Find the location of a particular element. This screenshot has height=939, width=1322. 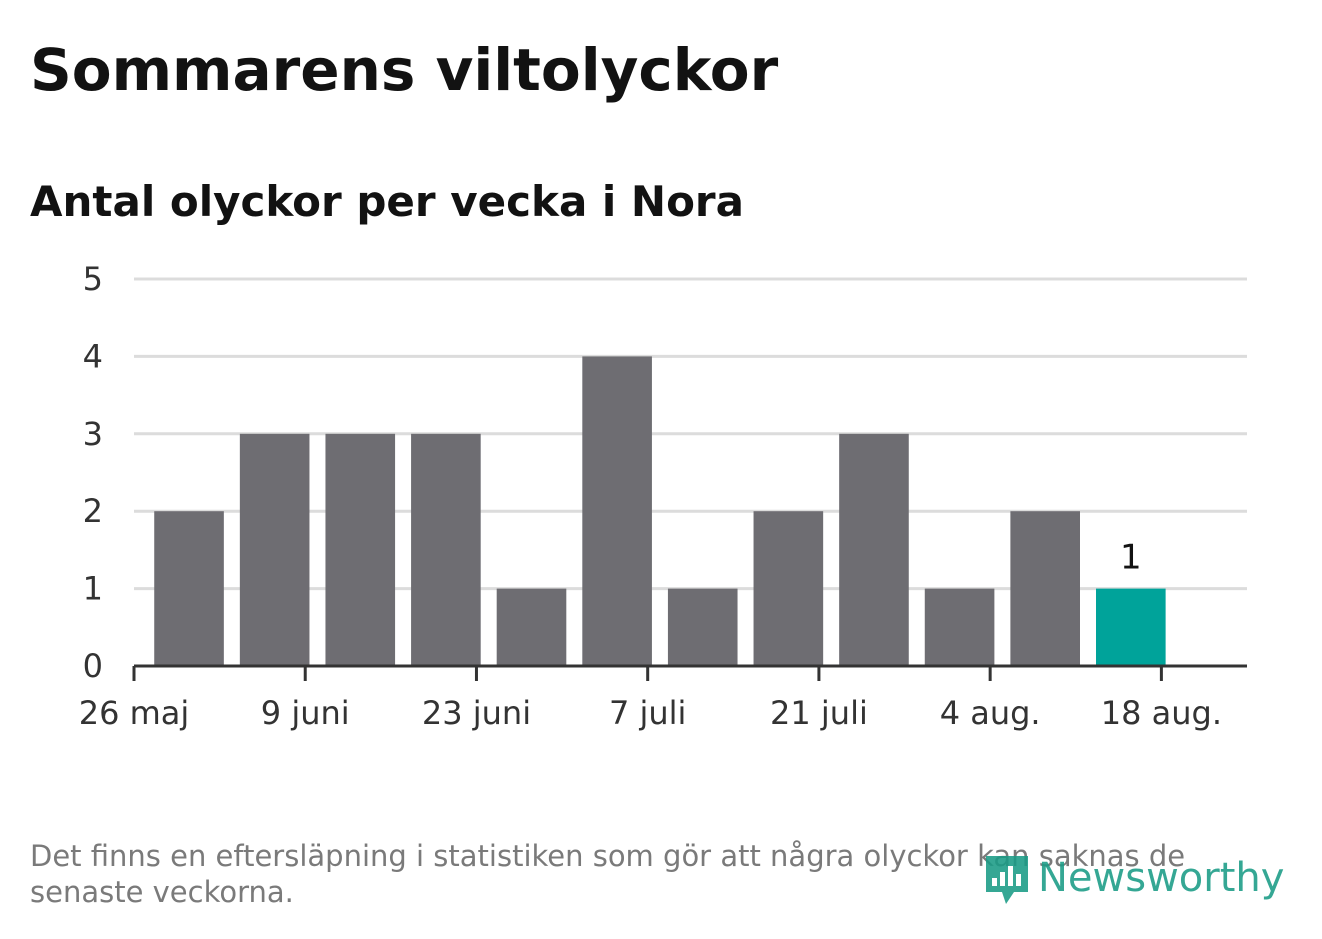

chart-title: Sommarens viltolyckor is located at coordinates (404, 70).